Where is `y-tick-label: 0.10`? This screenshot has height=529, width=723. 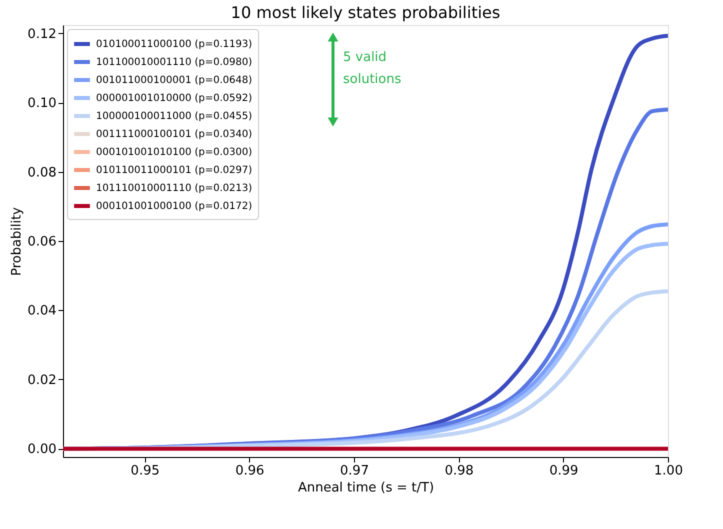 y-tick-label: 0.10 is located at coordinates (42, 104).